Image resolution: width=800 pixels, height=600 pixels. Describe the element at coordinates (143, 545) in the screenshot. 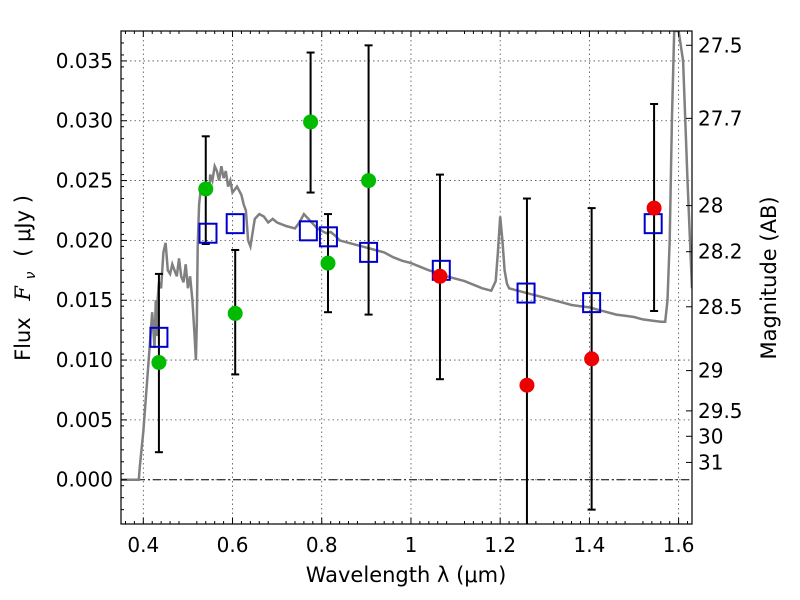

I see `x-tick-label: 0.4` at that location.